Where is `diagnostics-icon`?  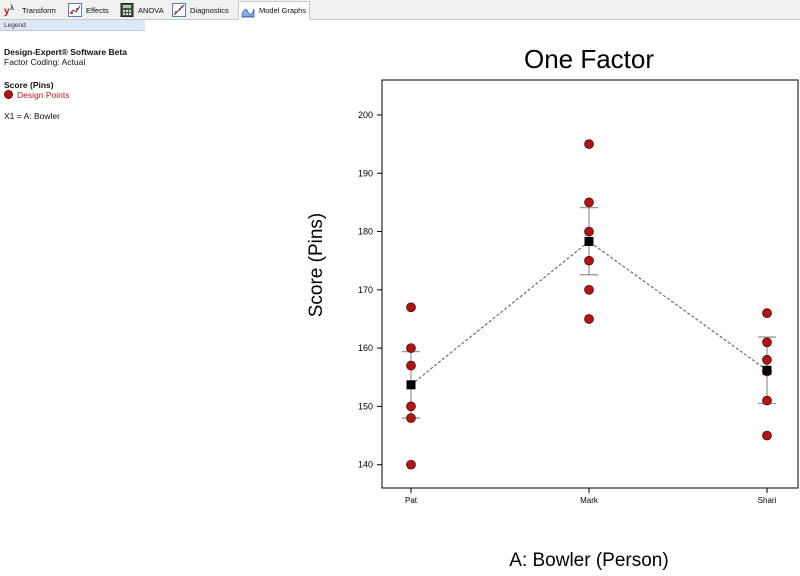 diagnostics-icon is located at coordinates (179, 10).